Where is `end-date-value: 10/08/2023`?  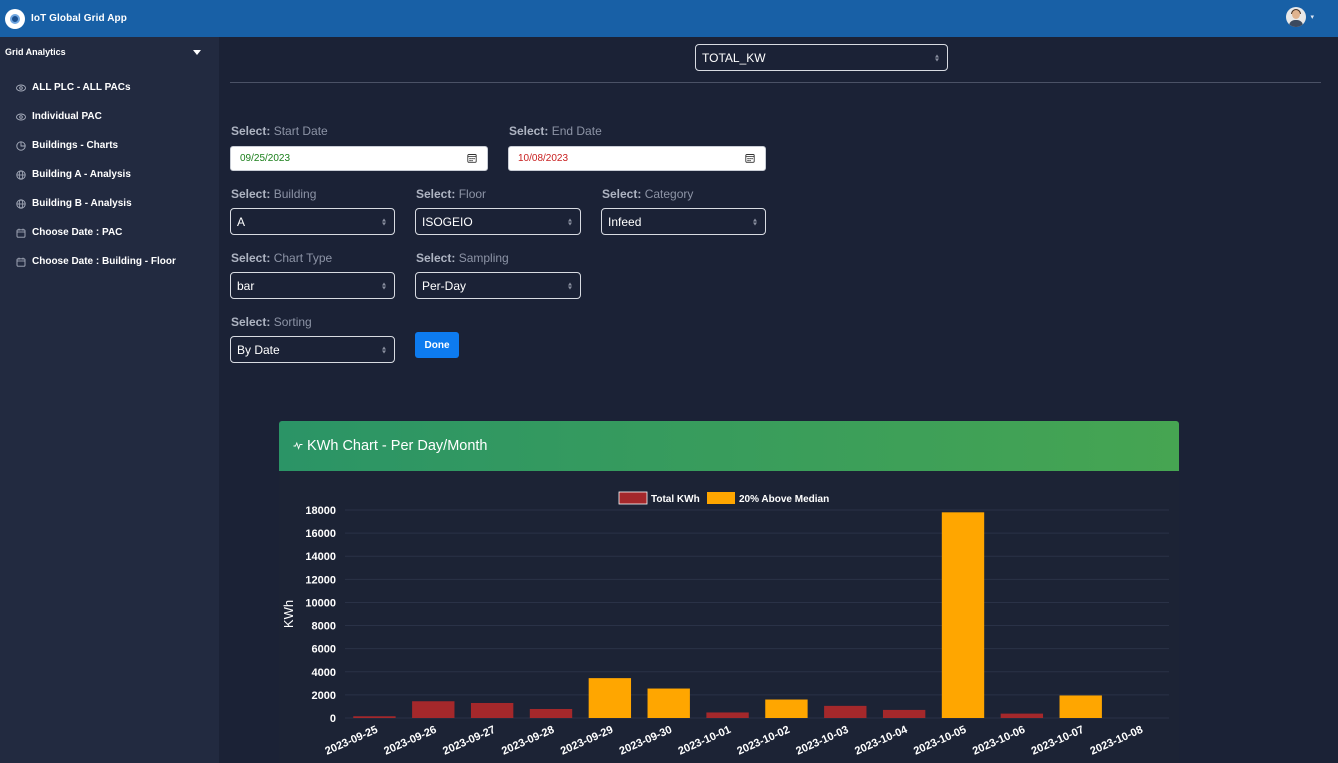 end-date-value: 10/08/2023 is located at coordinates (543, 158).